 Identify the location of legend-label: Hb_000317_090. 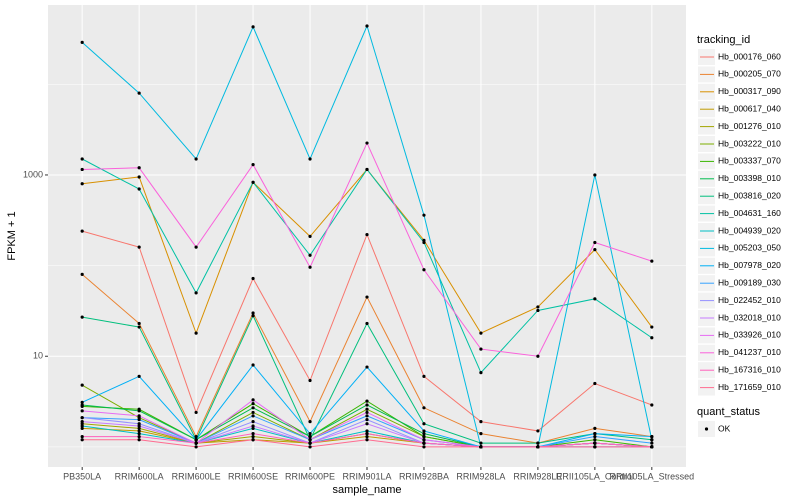
(749, 91).